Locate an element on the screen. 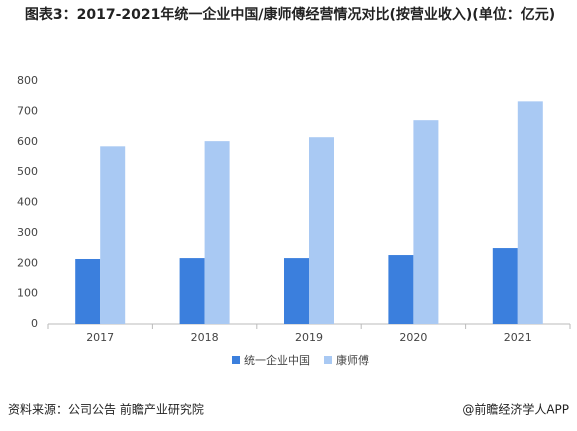  y-tick-label: 400 is located at coordinates (27, 202).